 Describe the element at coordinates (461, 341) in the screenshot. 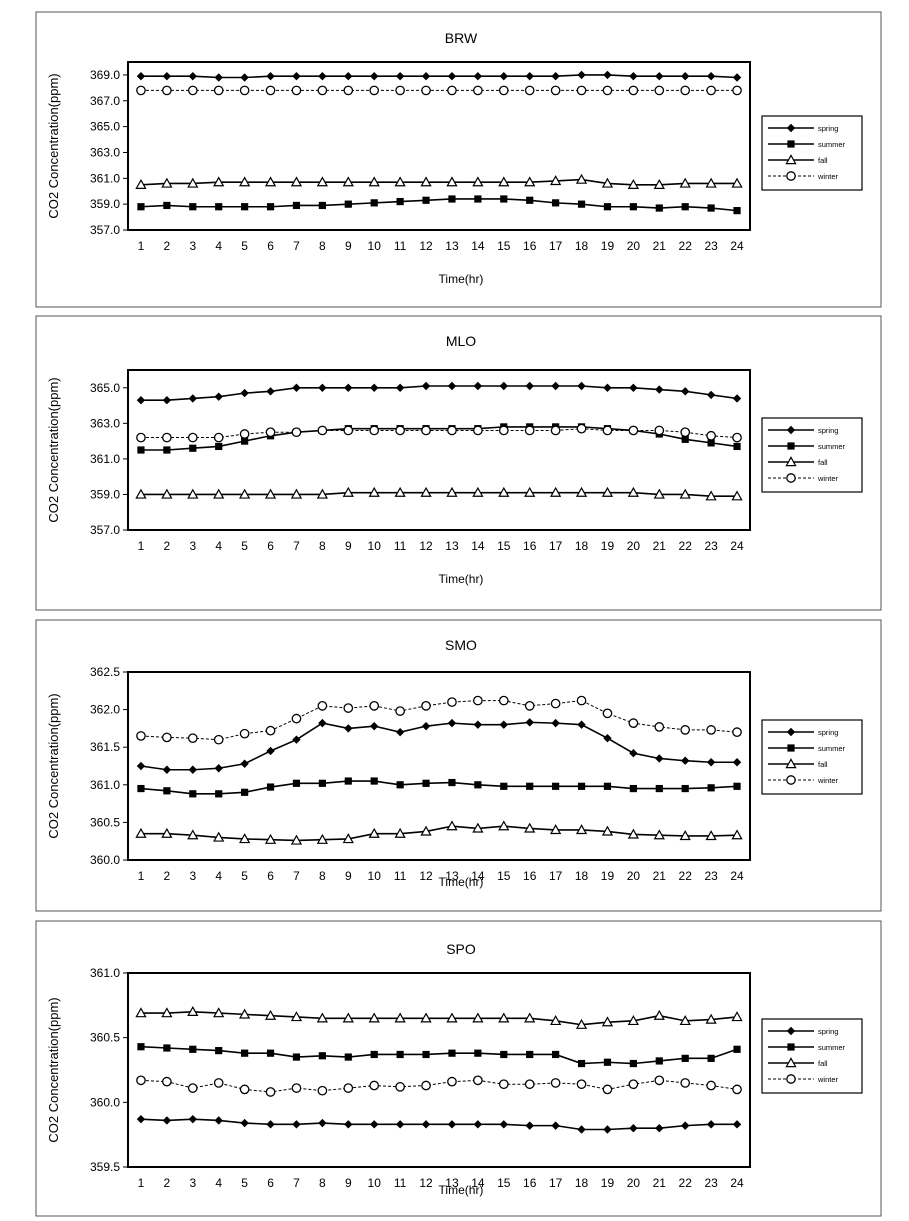

I see `chart-title: MLO` at that location.